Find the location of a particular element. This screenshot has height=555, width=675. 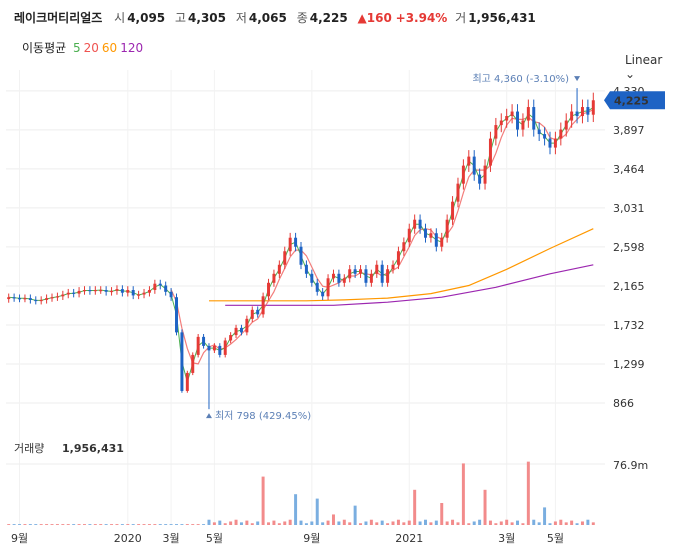

chevron-down-icon: ⌄ is located at coordinates (630, 74).